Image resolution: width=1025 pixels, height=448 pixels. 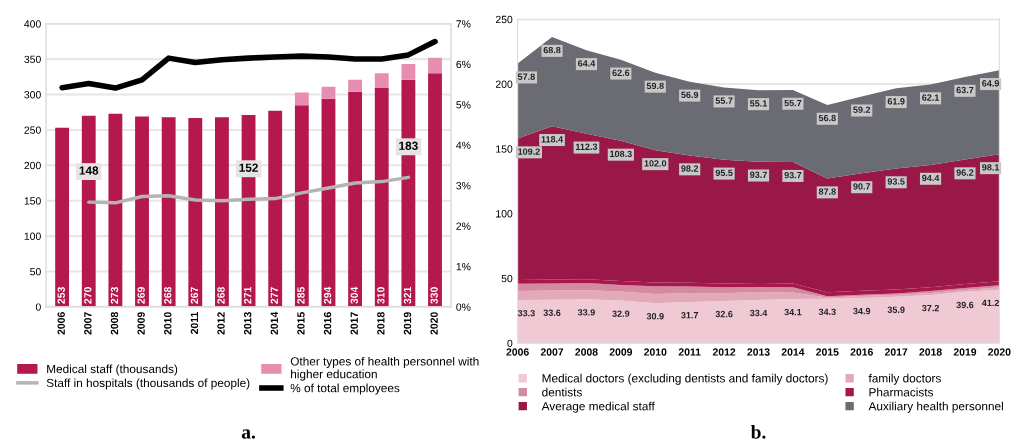 I want to click on data-label: 63.7, so click(x=965, y=90).